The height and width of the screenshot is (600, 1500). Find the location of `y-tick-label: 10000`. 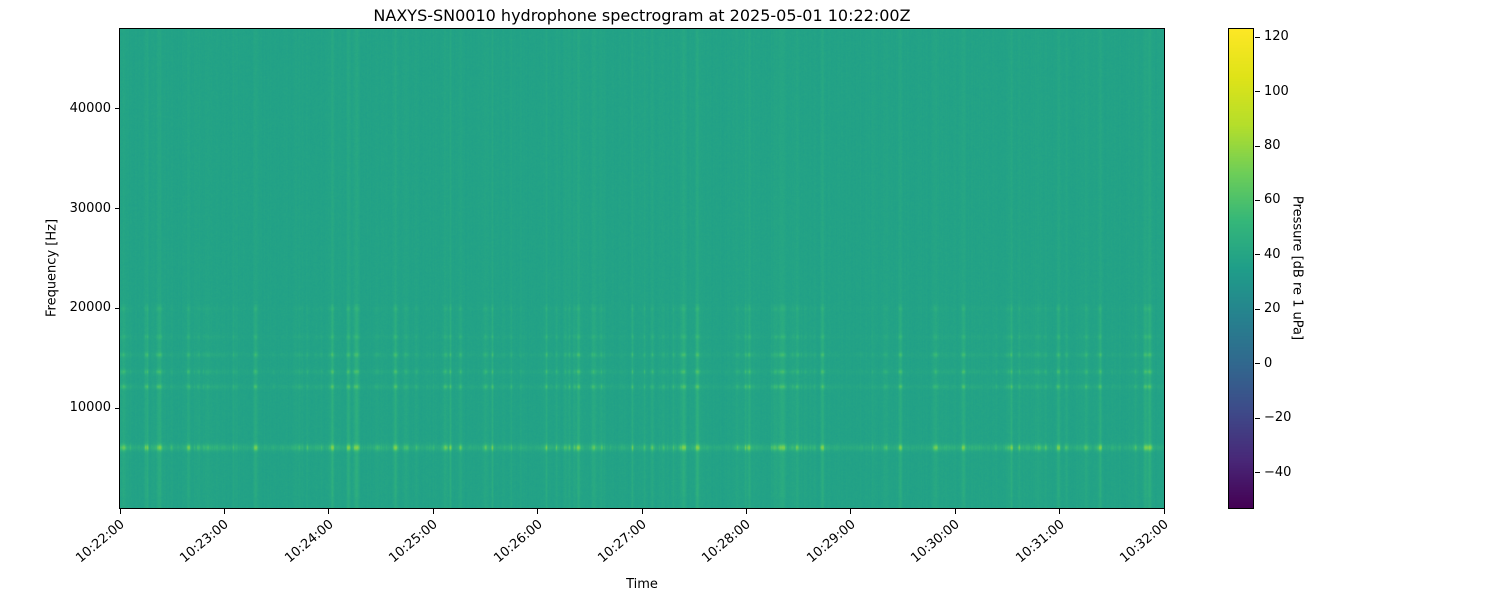

y-tick-label: 10000 is located at coordinates (90, 408).